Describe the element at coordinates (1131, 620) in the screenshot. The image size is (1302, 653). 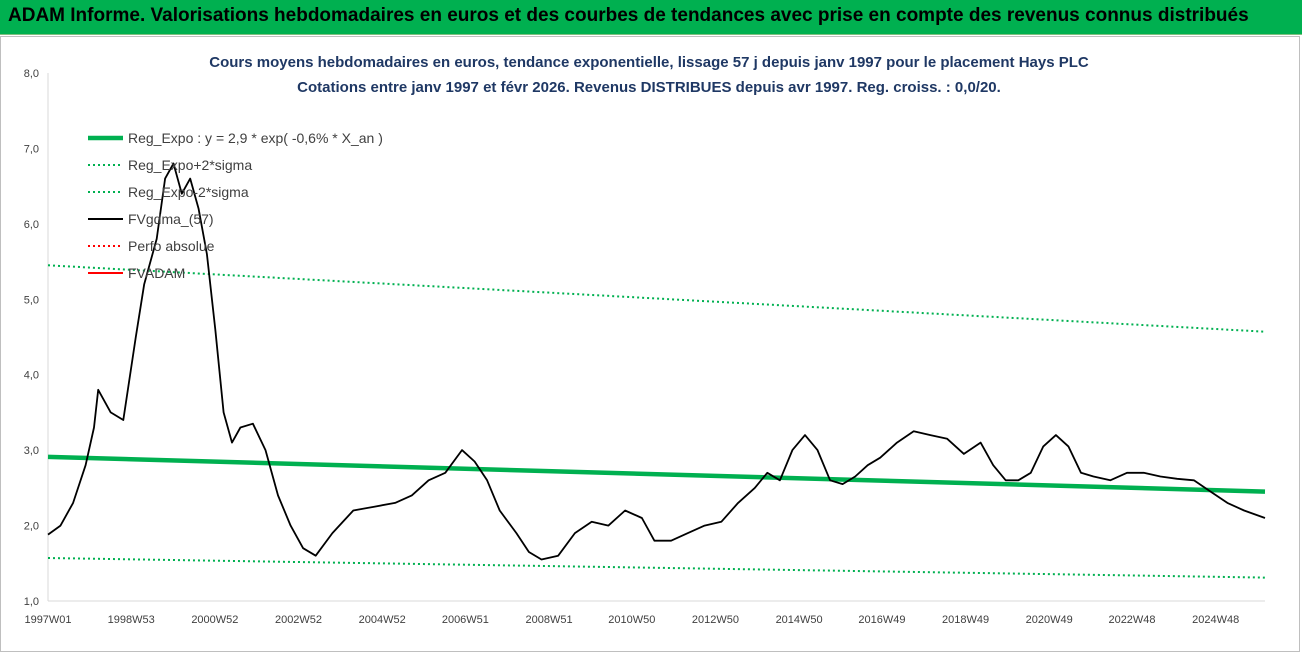
I see `x-tick-label: 2022W48` at that location.